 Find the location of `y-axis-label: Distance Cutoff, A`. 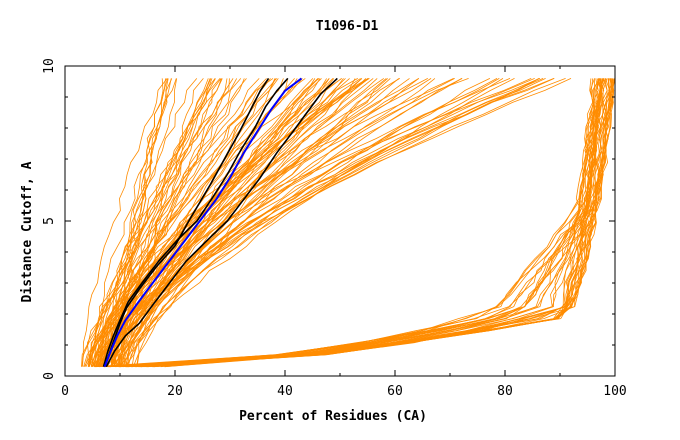

y-axis-label: Distance Cutoff, A is located at coordinates (27, 231).